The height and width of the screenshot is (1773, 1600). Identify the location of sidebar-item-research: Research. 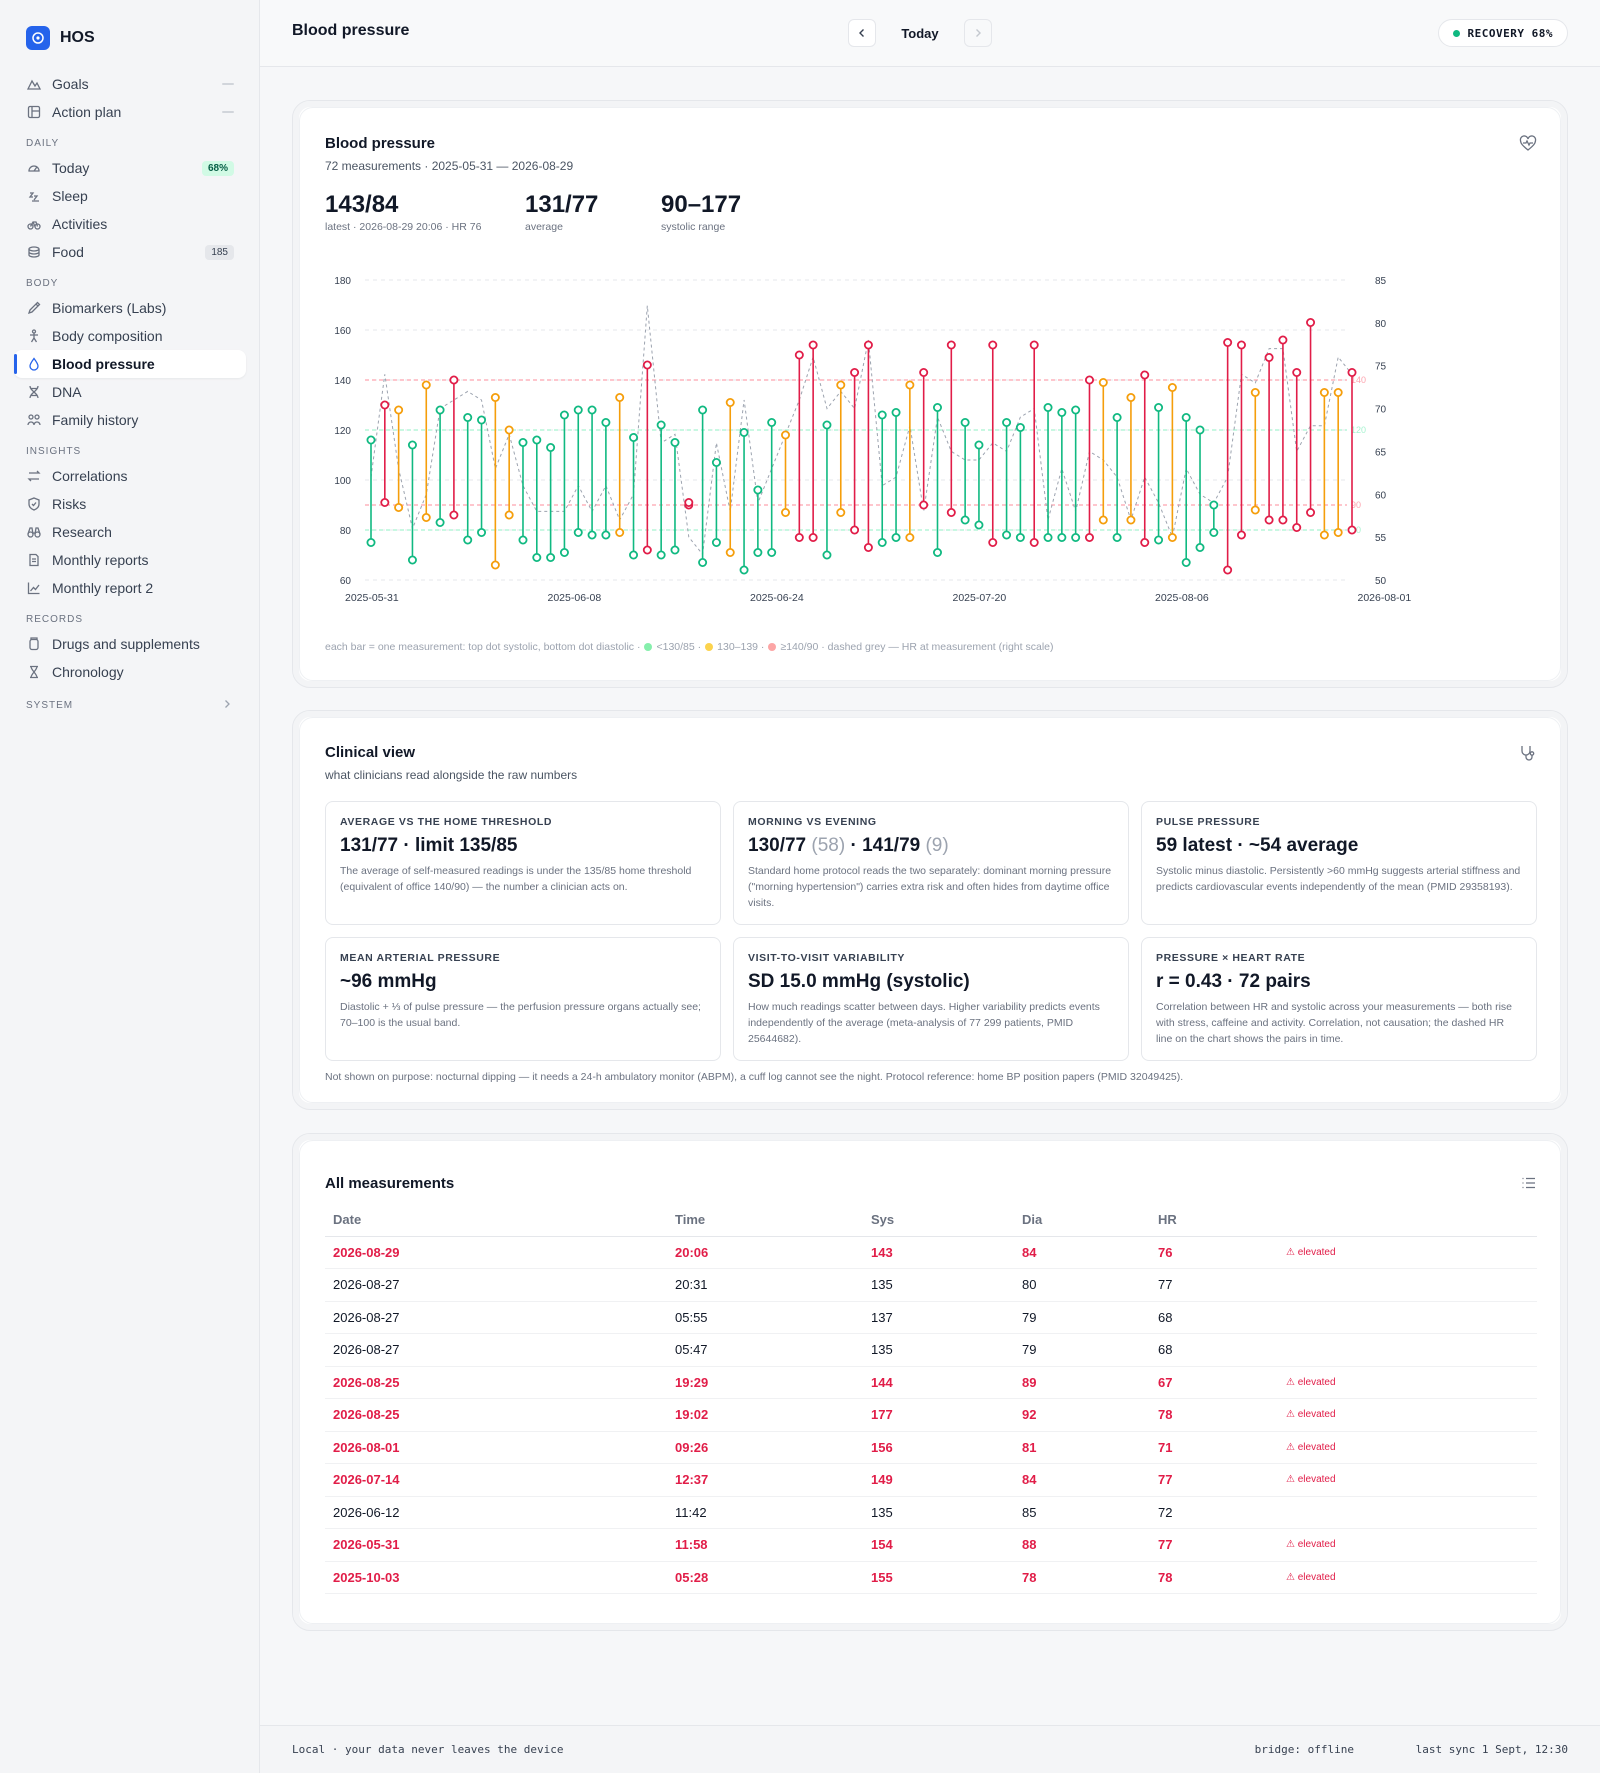
(130, 532).